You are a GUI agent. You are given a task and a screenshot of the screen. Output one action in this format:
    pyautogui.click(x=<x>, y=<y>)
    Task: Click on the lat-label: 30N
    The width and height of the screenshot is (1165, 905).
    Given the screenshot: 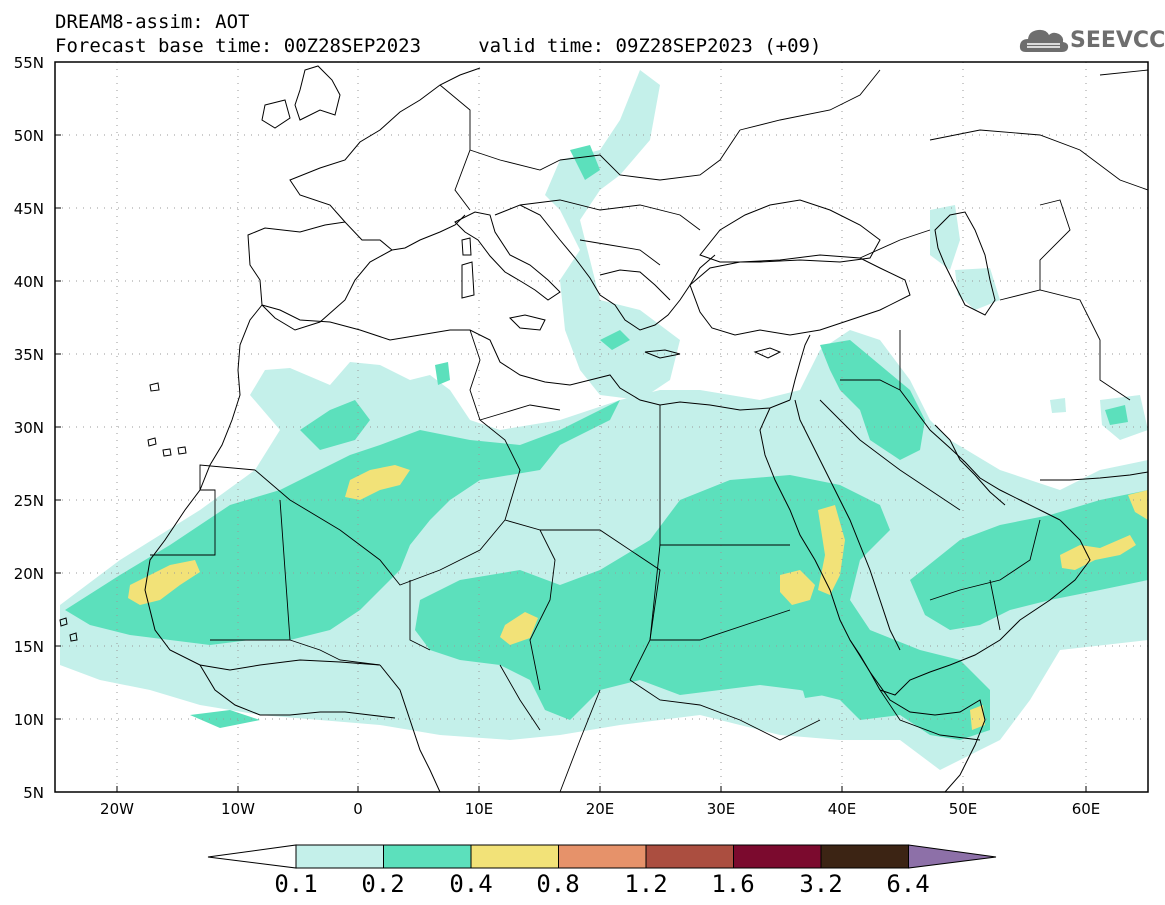 What is the action you would take?
    pyautogui.click(x=28, y=428)
    